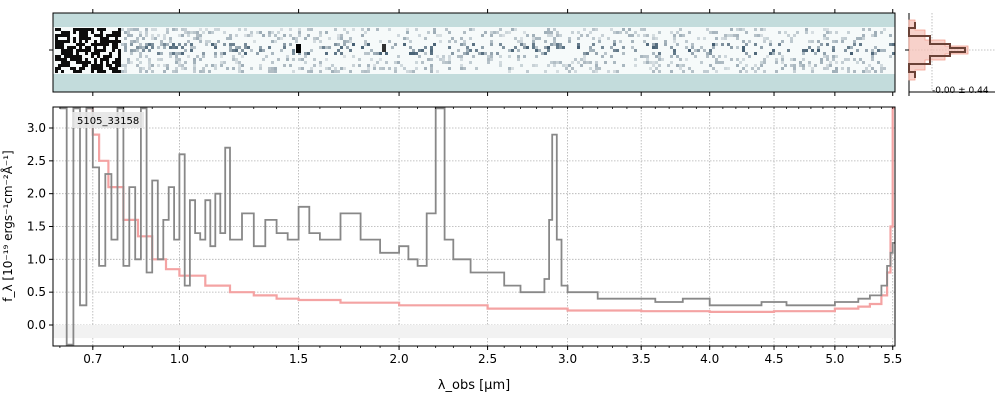 The width and height of the screenshot is (1000, 400). What do you see at coordinates (938, 50) in the screenshot?
I see `histogram-model` at bounding box center [938, 50].